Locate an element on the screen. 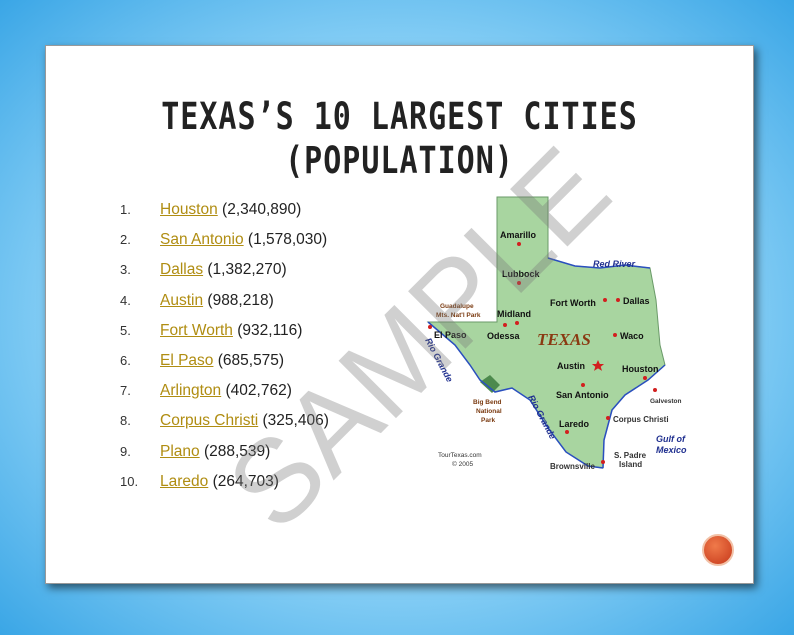  list-item: 2. San Antonio (1,578,030) is located at coordinates (224, 246).